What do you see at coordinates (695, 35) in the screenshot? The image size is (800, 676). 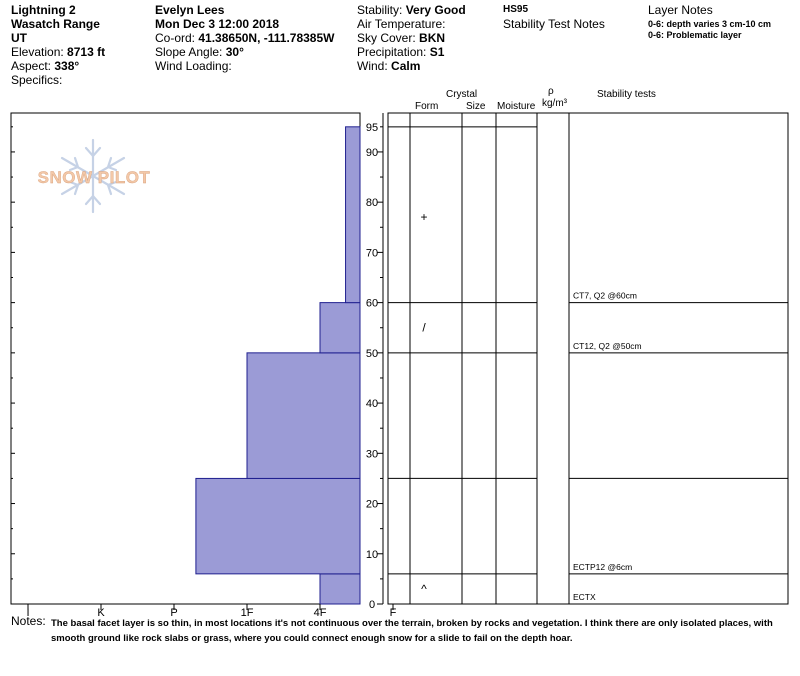 I see `layer-note-item: 0-6: Problematic layer` at bounding box center [695, 35].